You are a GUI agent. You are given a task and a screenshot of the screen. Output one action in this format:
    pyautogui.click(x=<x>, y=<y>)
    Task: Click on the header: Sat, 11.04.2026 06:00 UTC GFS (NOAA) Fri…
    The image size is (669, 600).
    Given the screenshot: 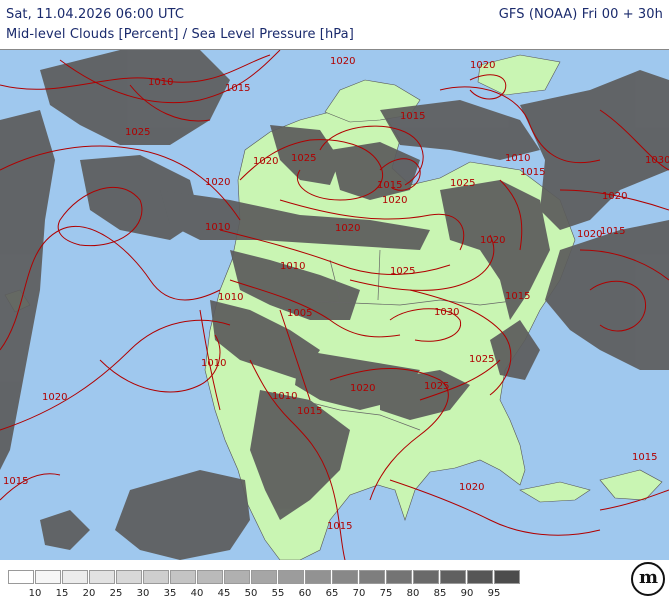 What is the action you would take?
    pyautogui.click(x=334, y=24)
    